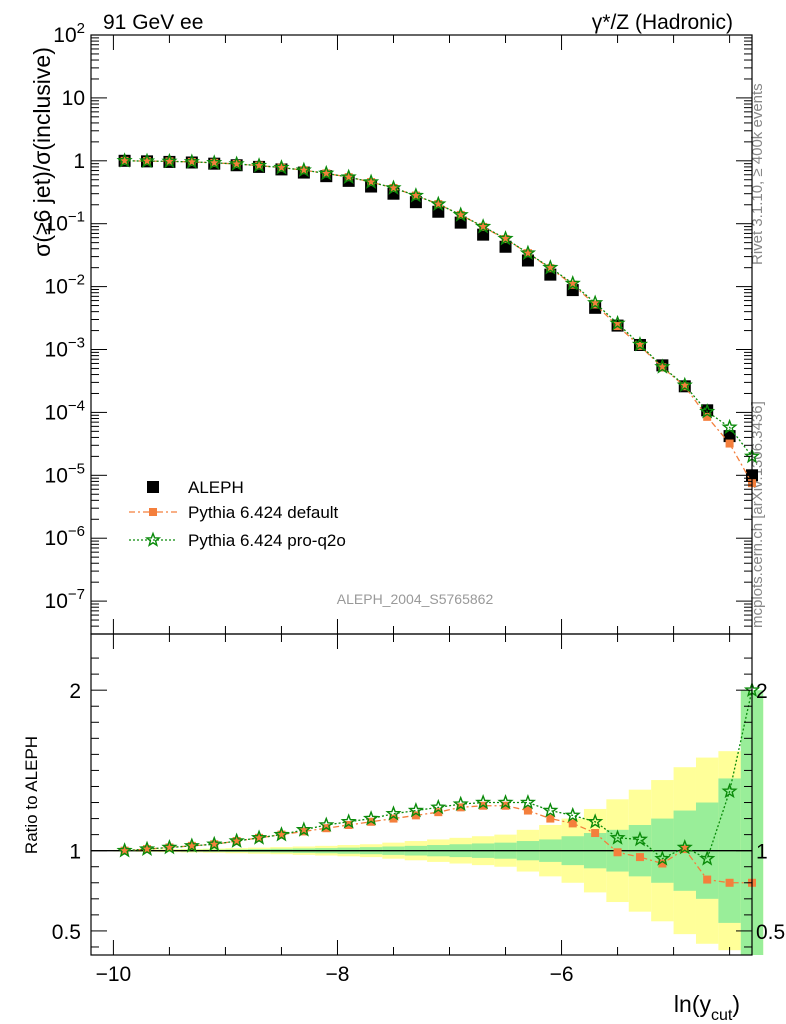 The height and width of the screenshot is (1024, 786). I want to click on y-tick-label: 10, so click(73, 98).